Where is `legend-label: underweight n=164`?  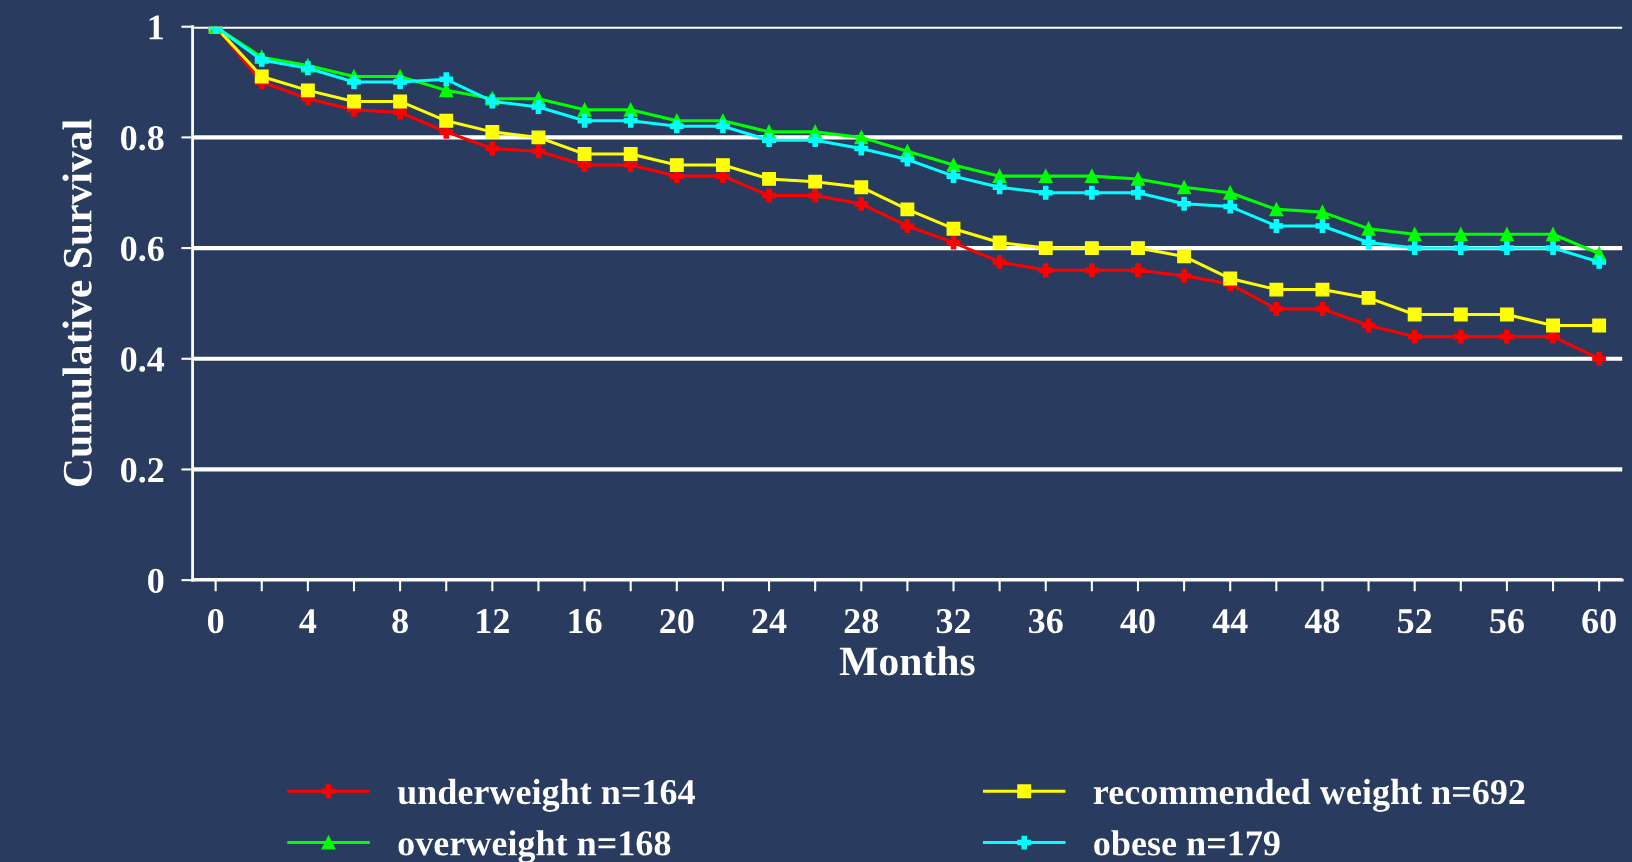
legend-label: underweight n=164 is located at coordinates (546, 795).